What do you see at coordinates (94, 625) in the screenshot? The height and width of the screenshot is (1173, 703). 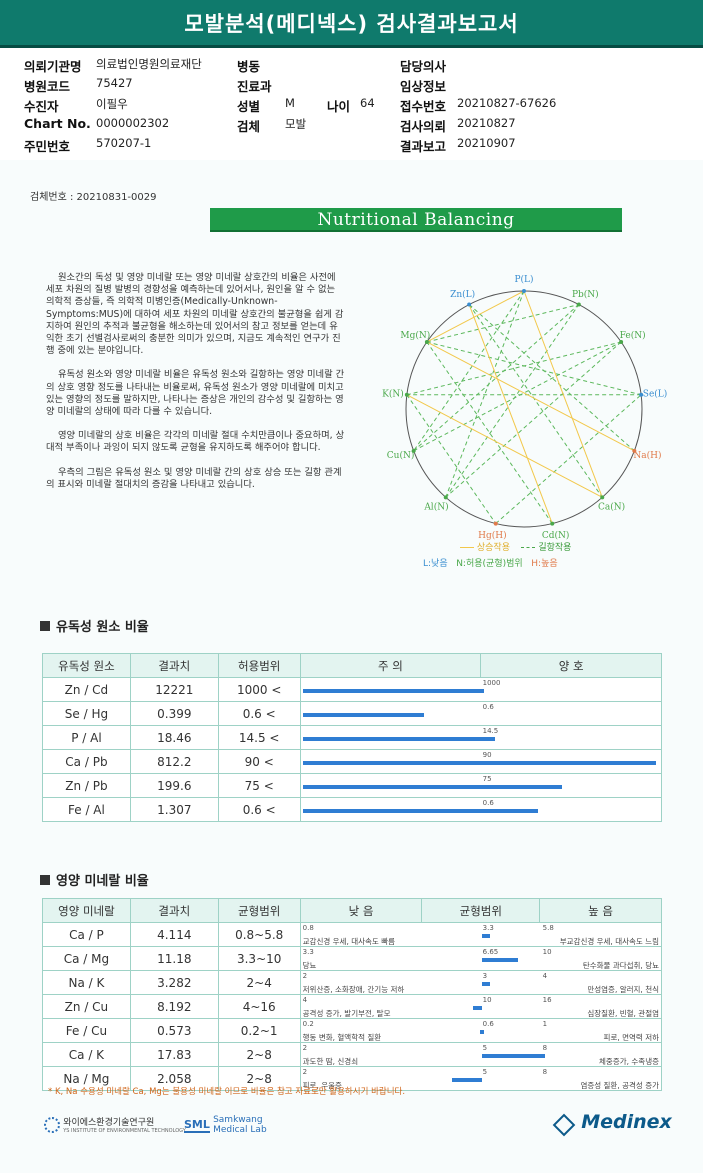 I see `toxic-section-title: 유독성 원소 비율` at bounding box center [94, 625].